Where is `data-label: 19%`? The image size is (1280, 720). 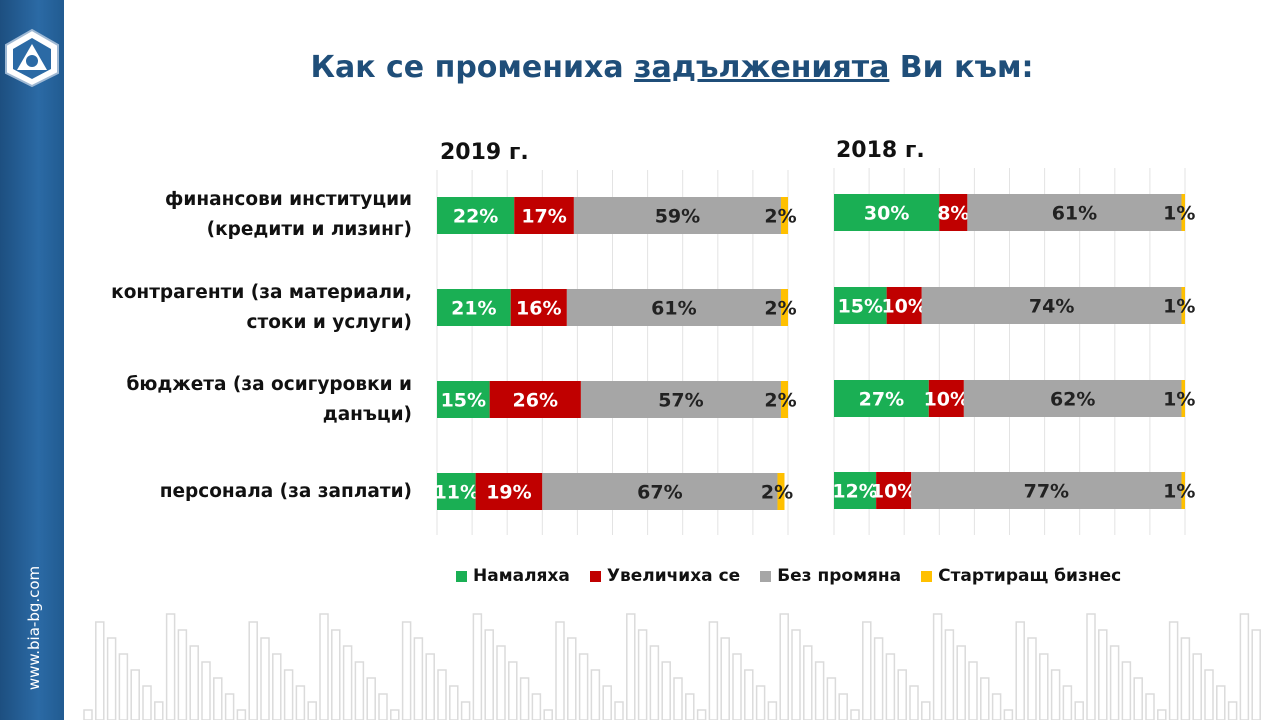 data-label: 19% is located at coordinates (508, 493).